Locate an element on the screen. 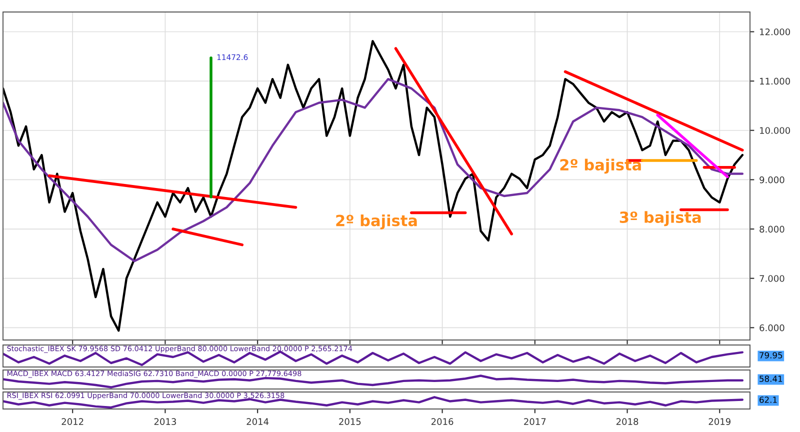  y-tick-label: 10.000 is located at coordinates (775, 130).